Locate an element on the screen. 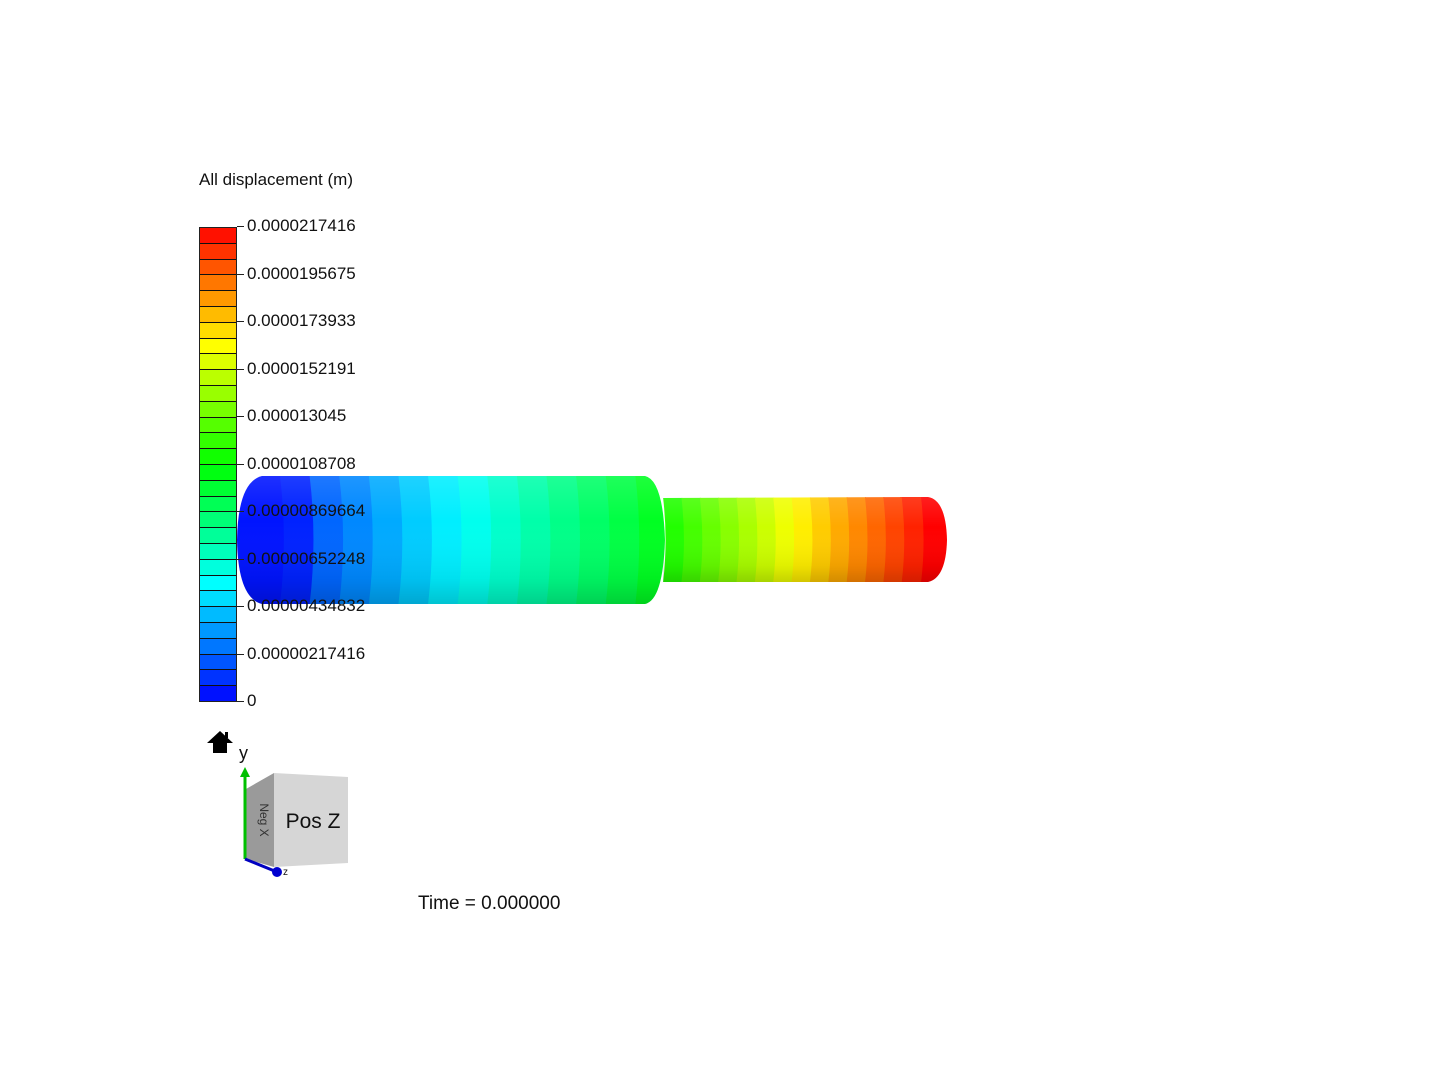 The image size is (1440, 1080). colorbar is located at coordinates (218, 464).